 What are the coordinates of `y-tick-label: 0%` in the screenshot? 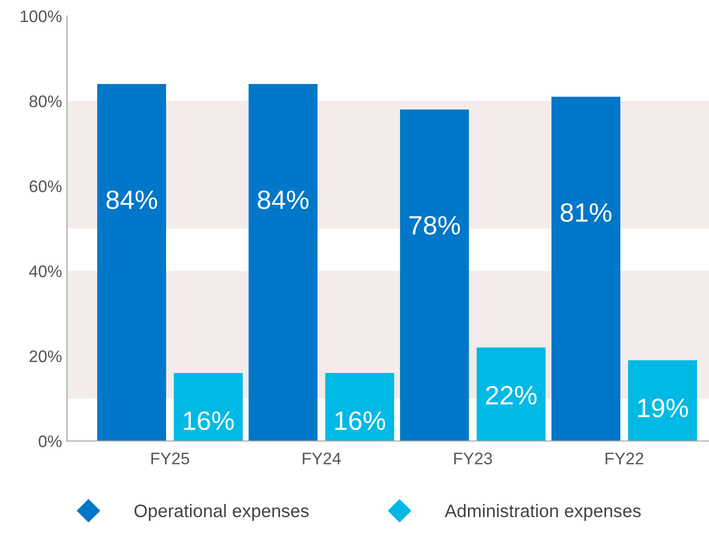 It's located at (50, 441).